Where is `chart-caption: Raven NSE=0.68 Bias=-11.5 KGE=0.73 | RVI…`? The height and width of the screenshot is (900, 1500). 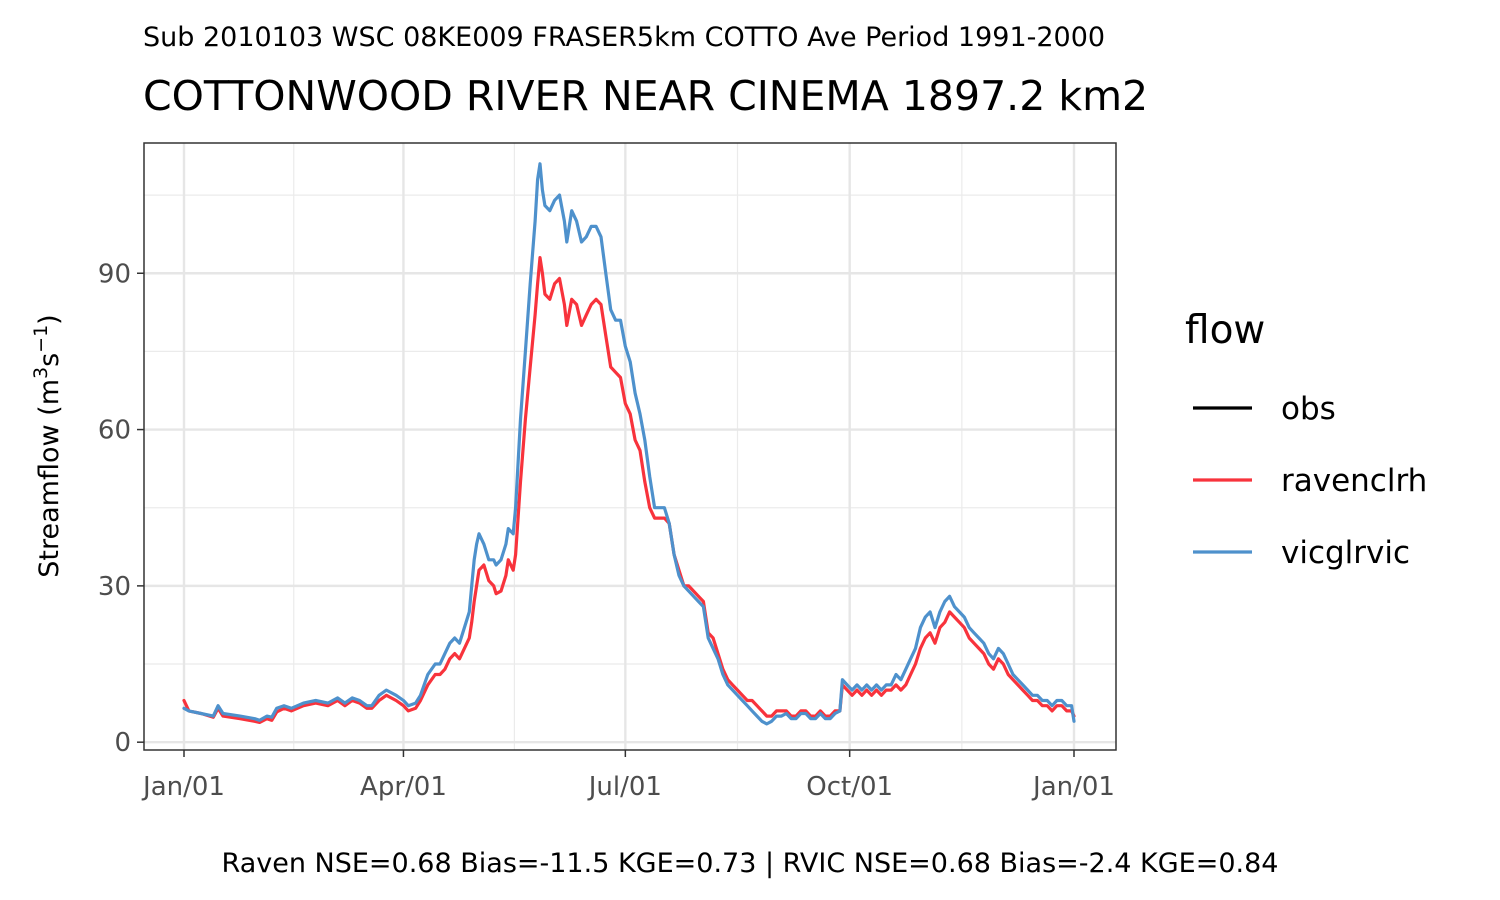 chart-caption: Raven NSE=0.68 Bias=-11.5 KGE=0.73 | RVI… is located at coordinates (750, 863).